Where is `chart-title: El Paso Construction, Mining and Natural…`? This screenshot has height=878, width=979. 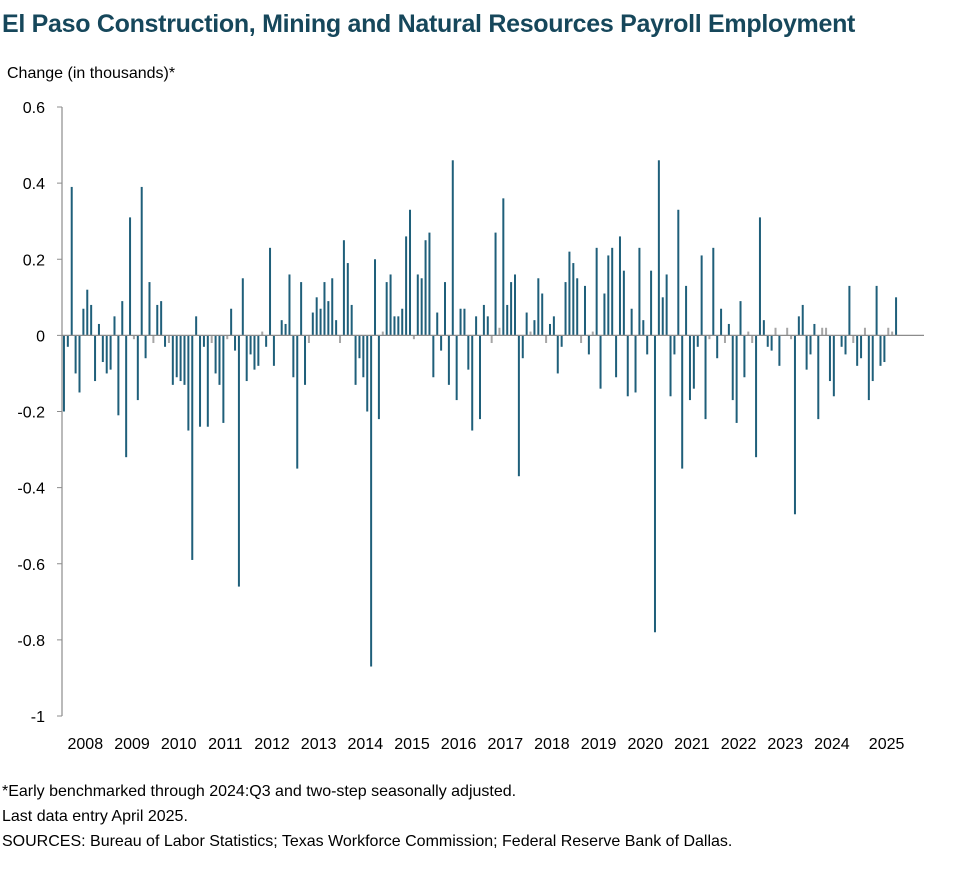 chart-title: El Paso Construction, Mining and Natural… is located at coordinates (429, 24).